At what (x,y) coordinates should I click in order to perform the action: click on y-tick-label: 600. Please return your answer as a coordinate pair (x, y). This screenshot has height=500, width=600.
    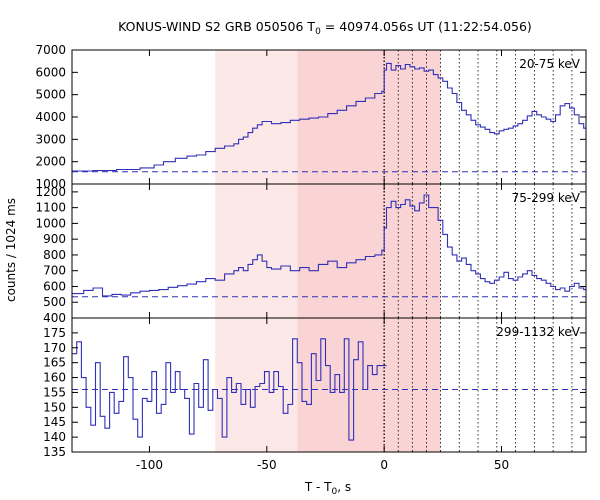
    Looking at the image, I should click on (54, 286).